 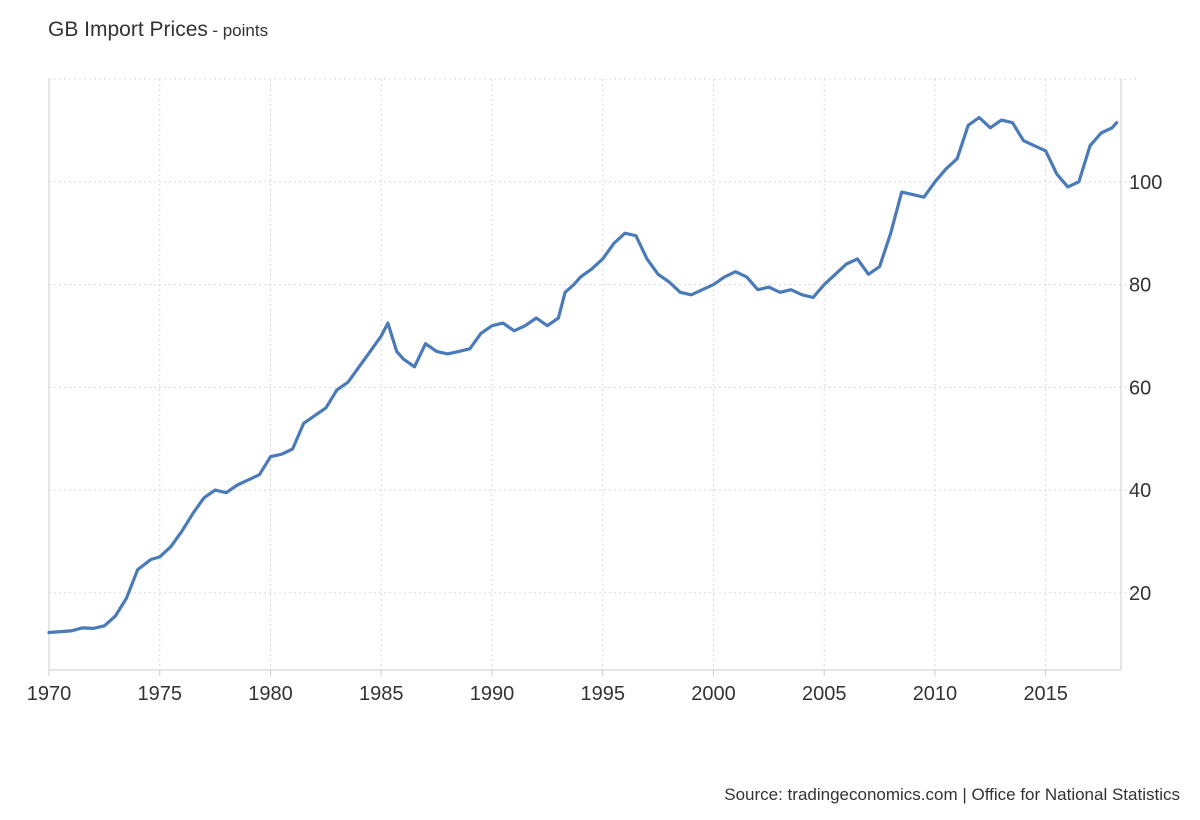 What do you see at coordinates (159, 694) in the screenshot?
I see `x-tick-label: 1975` at bounding box center [159, 694].